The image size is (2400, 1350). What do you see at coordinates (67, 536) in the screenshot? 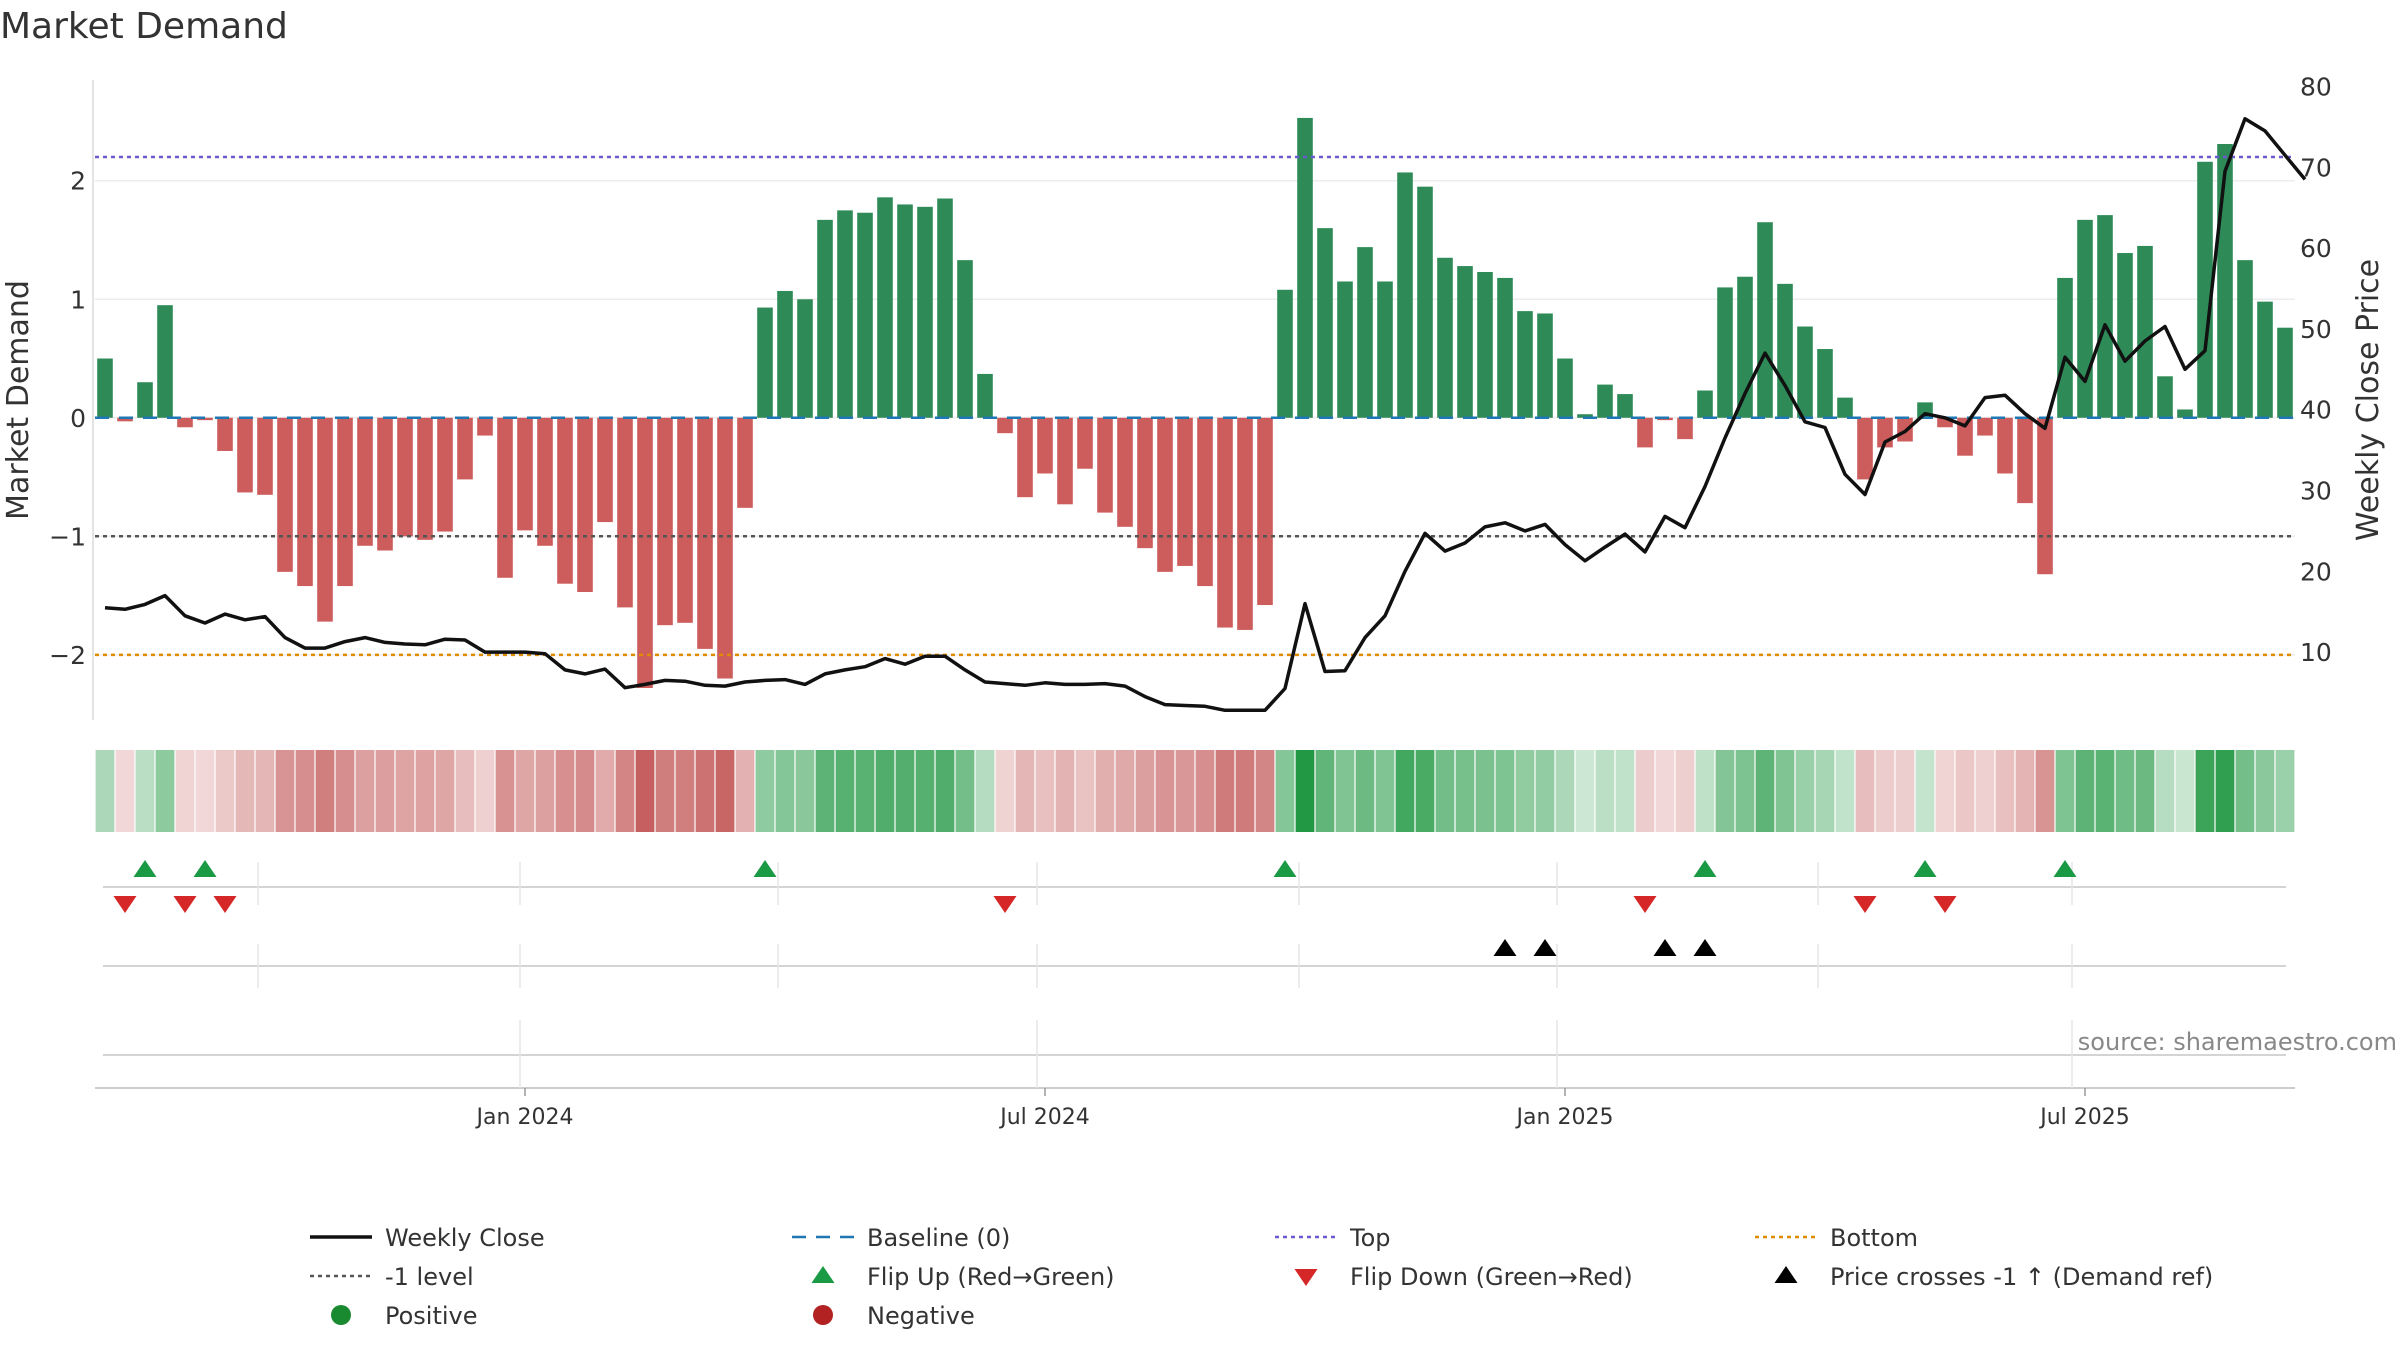
I see `y-tick-label: −1` at bounding box center [67, 536].